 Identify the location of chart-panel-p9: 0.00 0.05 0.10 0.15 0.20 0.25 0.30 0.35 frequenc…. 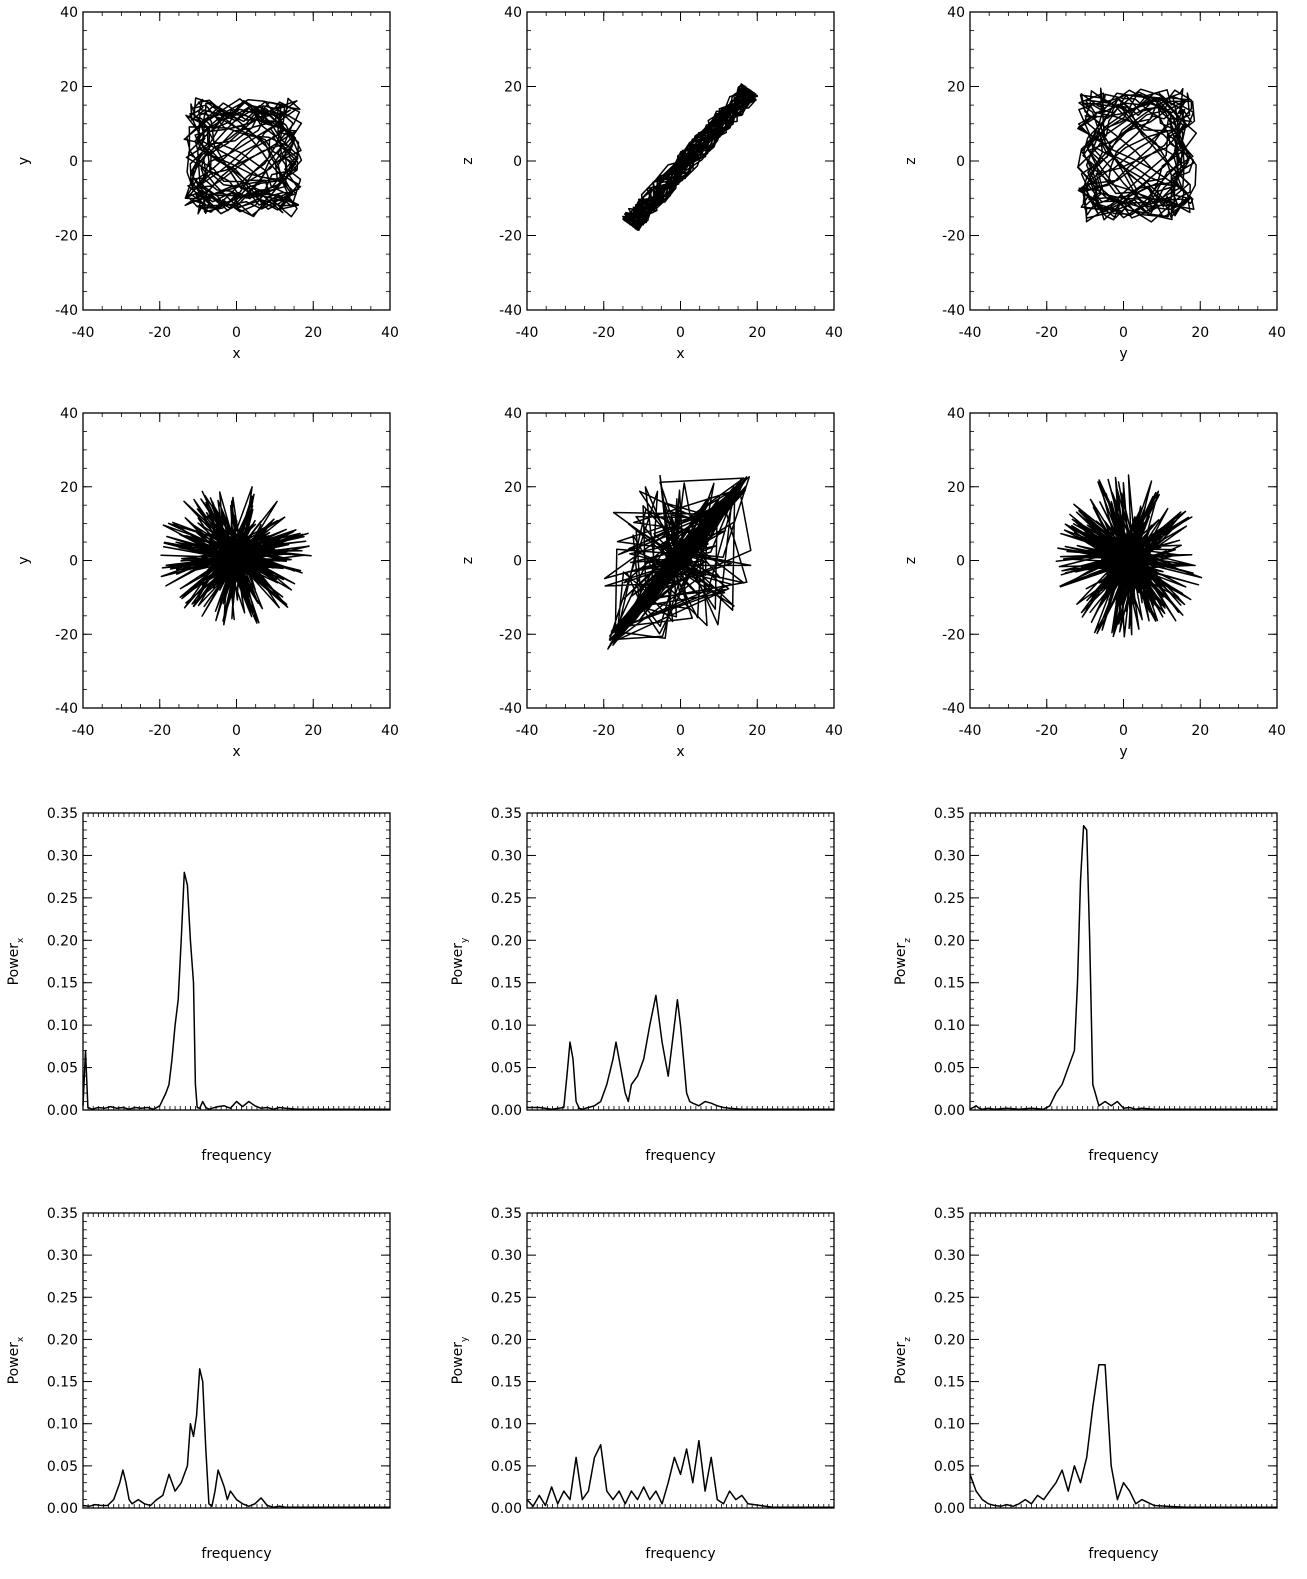
(1085, 985).